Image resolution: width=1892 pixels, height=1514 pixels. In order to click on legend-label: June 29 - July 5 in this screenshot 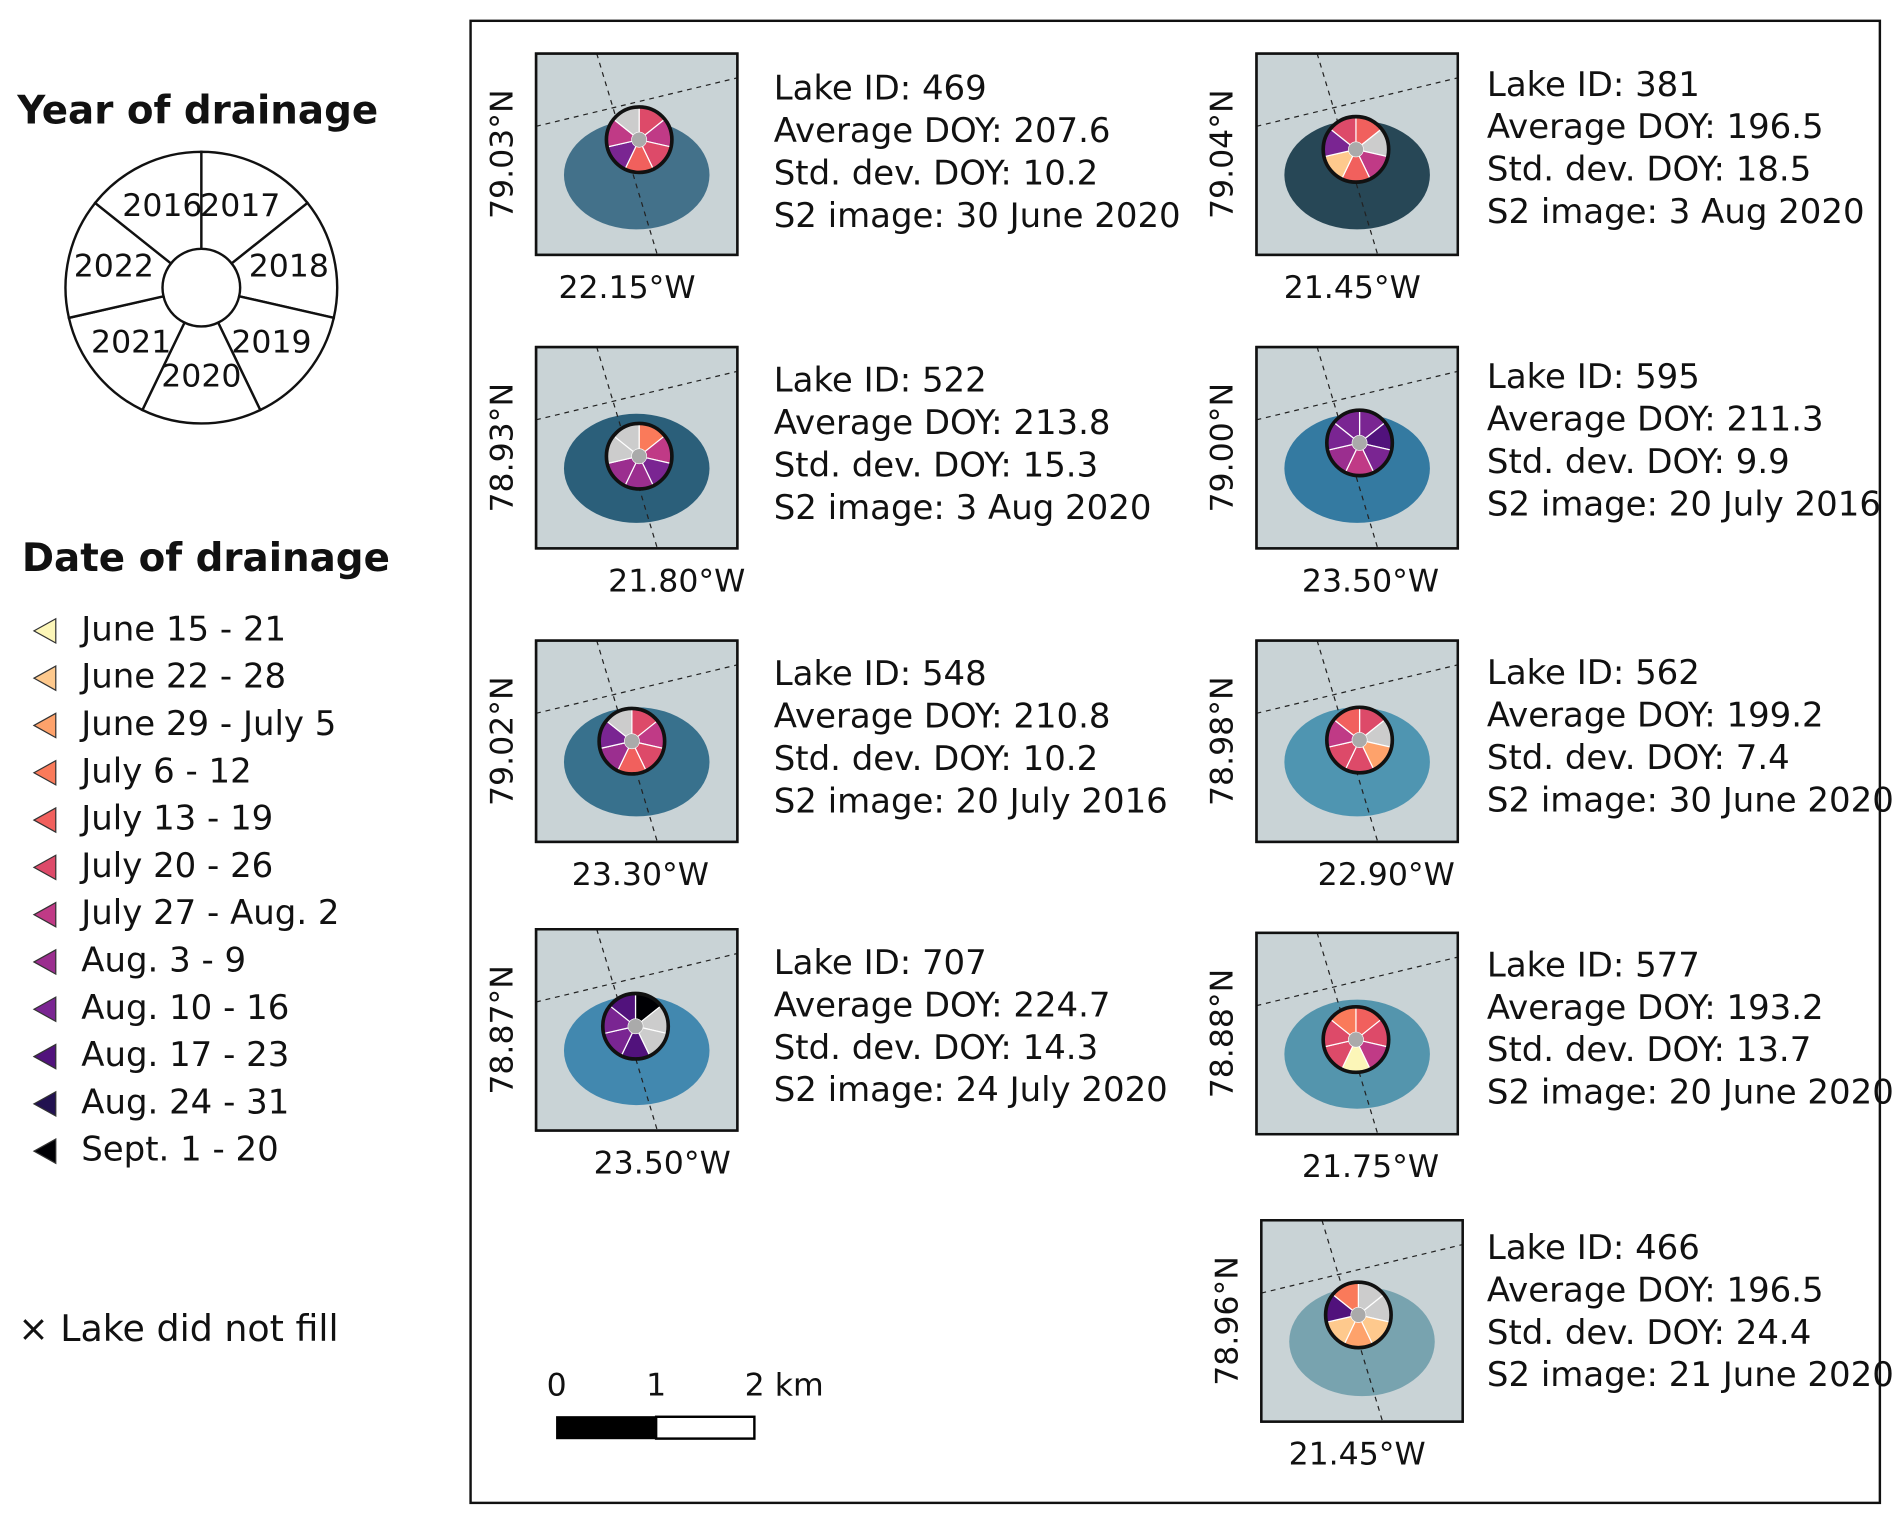, I will do `click(207, 724)`.